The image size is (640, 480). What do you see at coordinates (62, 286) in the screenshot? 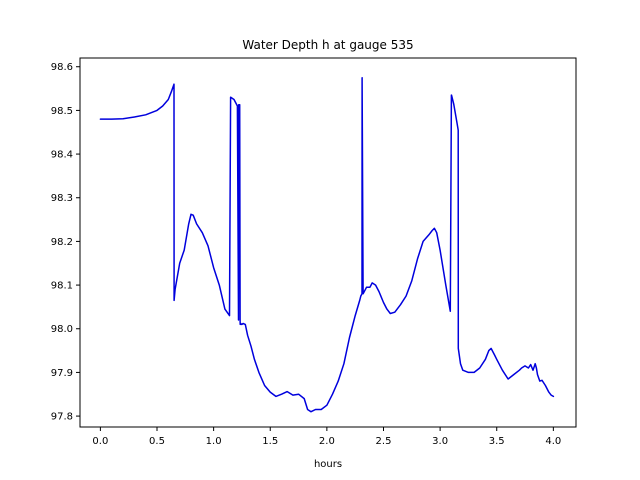
I see `y-tick-label: 98.1` at bounding box center [62, 286].